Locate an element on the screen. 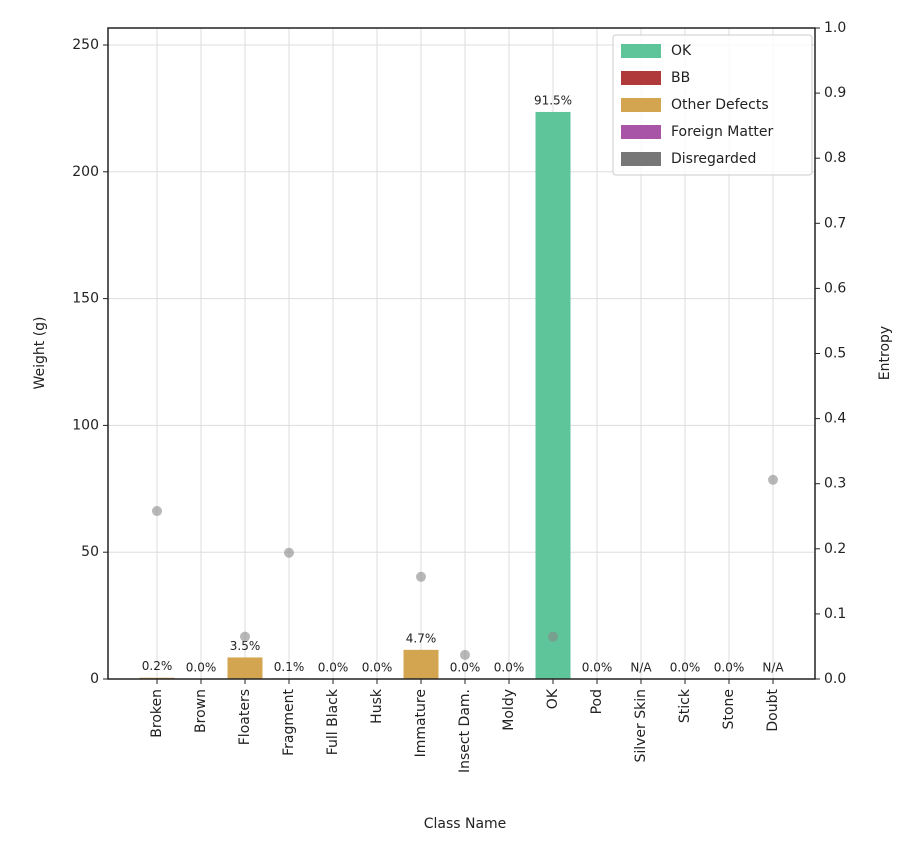  x-tick-label: Moldy is located at coordinates (509, 710).